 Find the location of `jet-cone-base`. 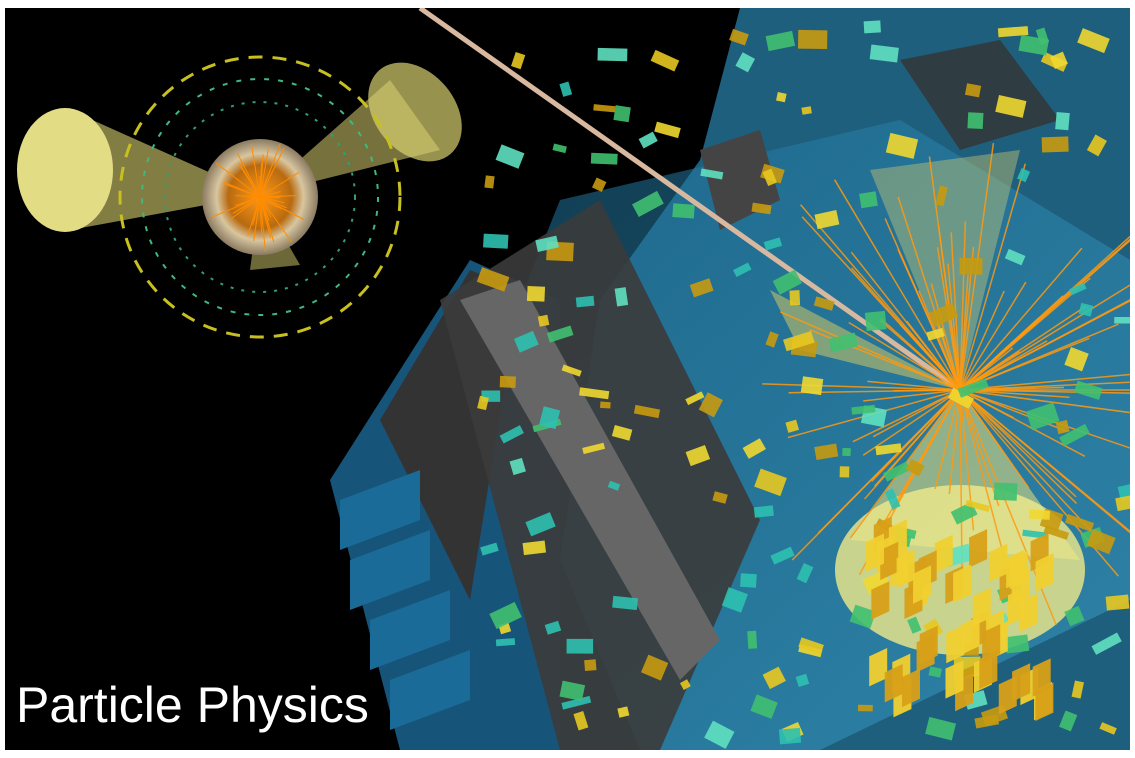

jet-cone-base is located at coordinates (65, 170).